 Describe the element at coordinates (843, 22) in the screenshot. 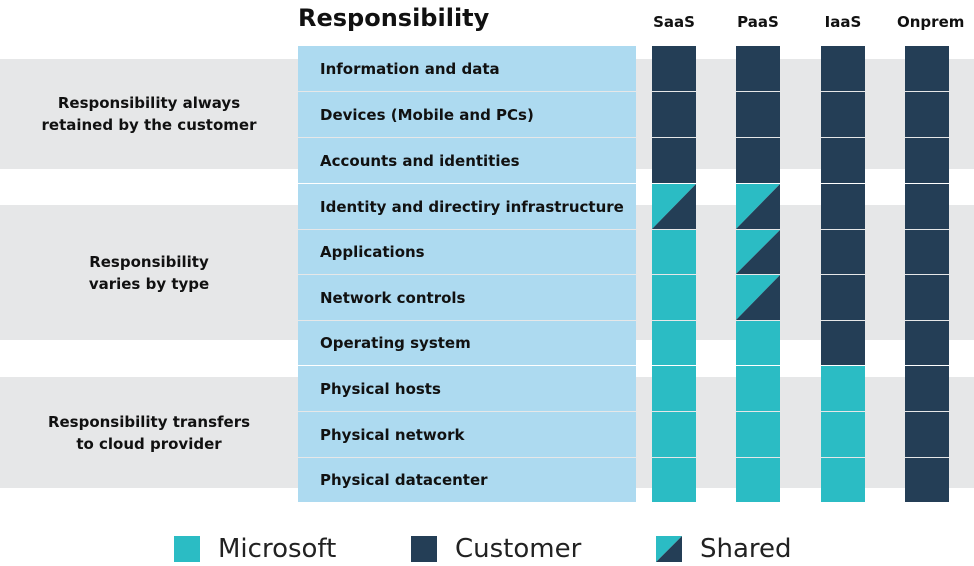

I see `column-header-iaas: IaaS` at that location.